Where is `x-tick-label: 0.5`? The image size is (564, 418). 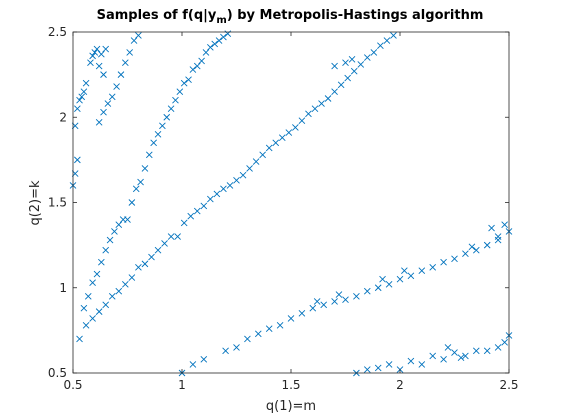 x-tick-label: 0.5 is located at coordinates (72, 385).